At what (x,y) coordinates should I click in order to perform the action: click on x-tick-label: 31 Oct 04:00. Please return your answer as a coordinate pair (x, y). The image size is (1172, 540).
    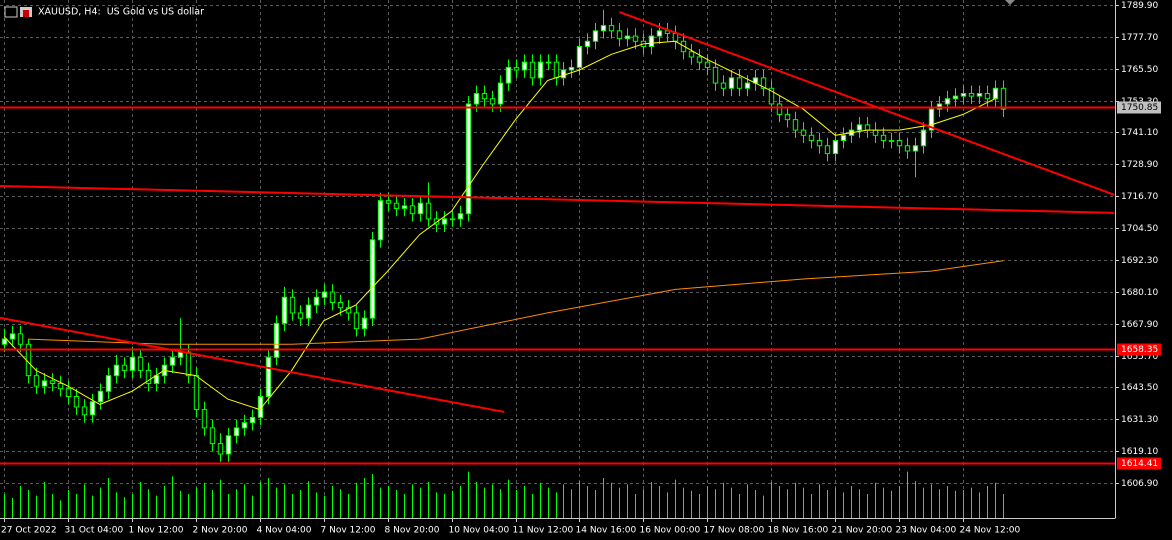
    Looking at the image, I should click on (94, 531).